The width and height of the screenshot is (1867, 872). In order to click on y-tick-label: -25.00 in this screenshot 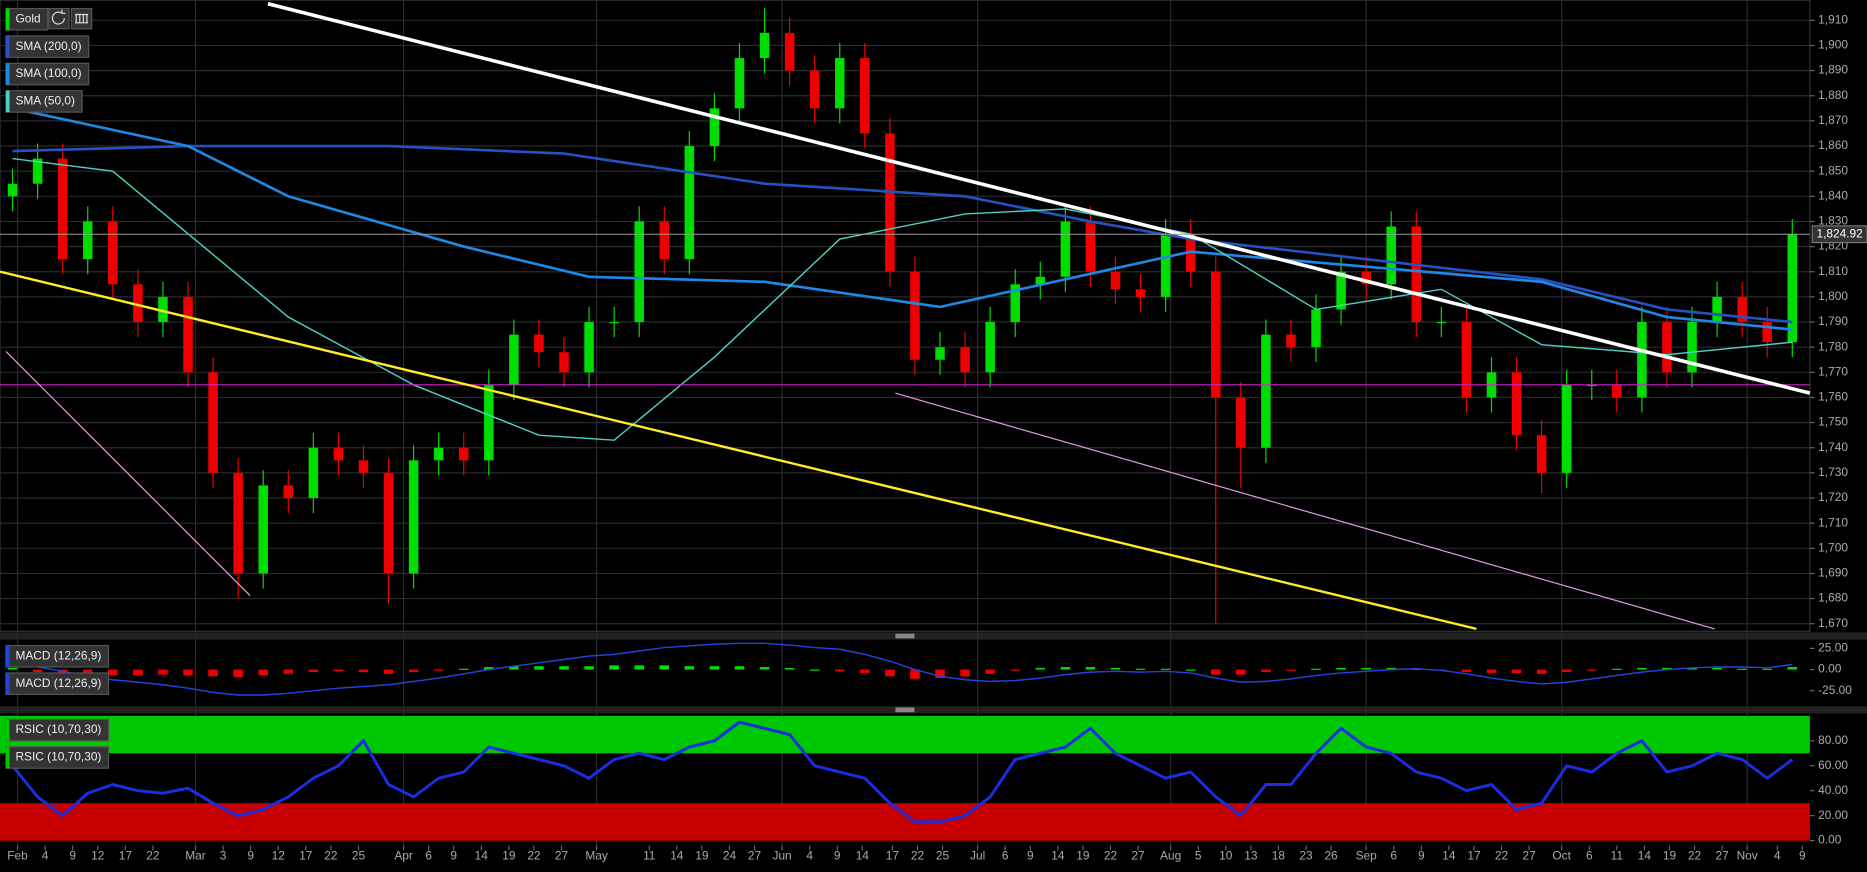, I will do `click(1835, 690)`.